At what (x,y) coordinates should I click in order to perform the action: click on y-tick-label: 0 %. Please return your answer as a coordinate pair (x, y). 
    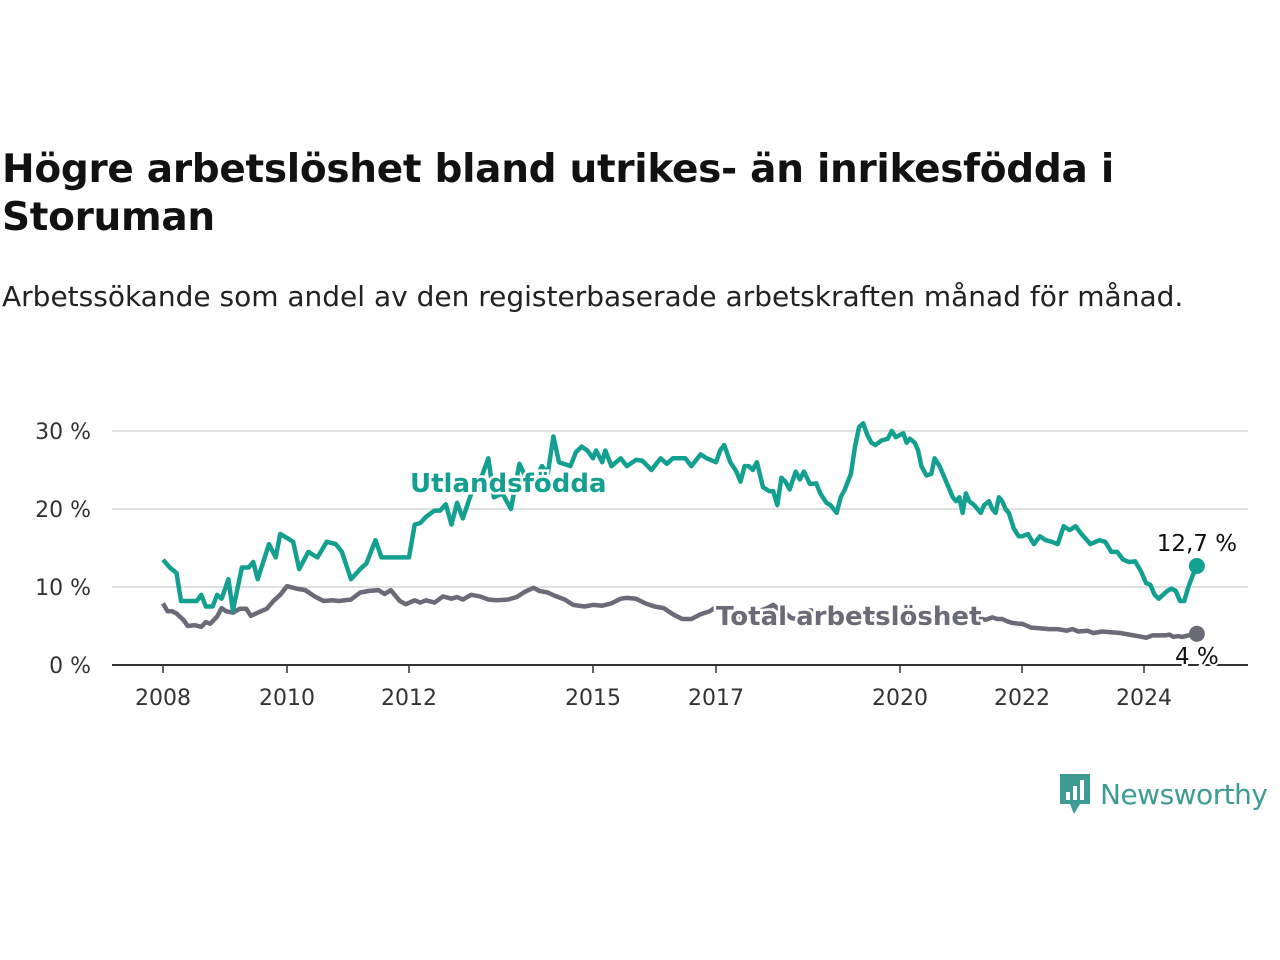
    Looking at the image, I should click on (70, 666).